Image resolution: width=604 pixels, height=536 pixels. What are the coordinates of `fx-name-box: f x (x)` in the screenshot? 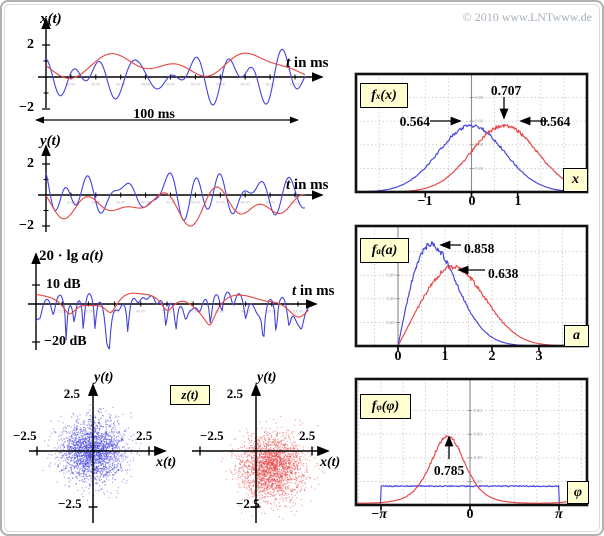 It's located at (384, 95).